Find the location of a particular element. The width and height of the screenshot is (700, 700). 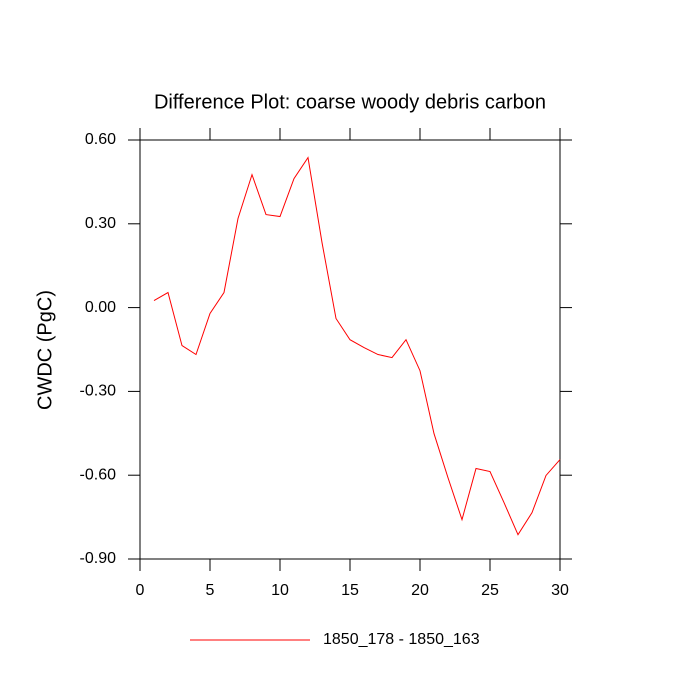

x-tick-label: 25 is located at coordinates (490, 590).